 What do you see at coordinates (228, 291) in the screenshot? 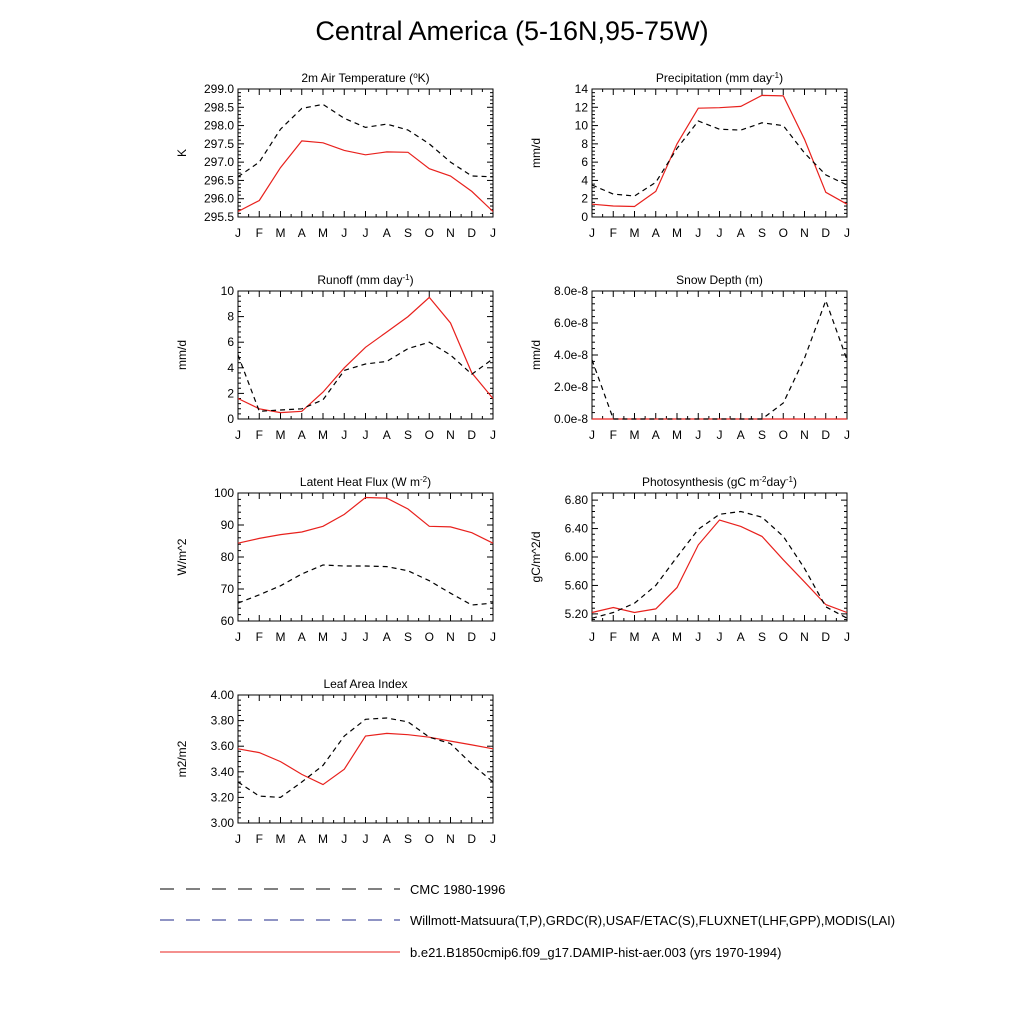
I see `y-tick-label: 10` at bounding box center [228, 291].